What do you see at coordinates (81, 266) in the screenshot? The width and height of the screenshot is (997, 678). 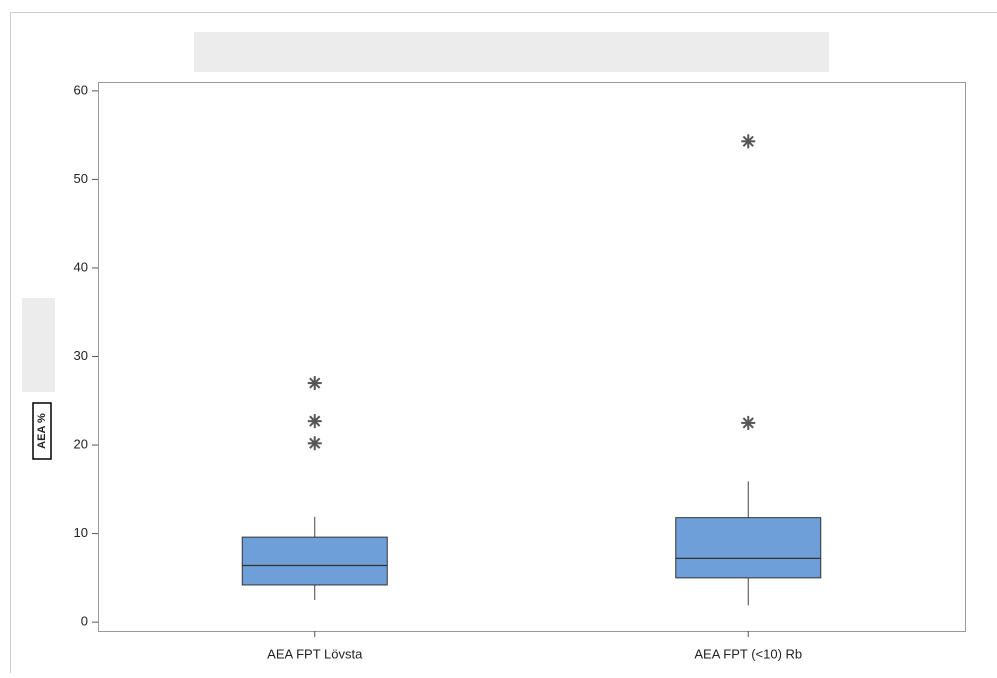 I see `y-tick-label: 40` at bounding box center [81, 266].